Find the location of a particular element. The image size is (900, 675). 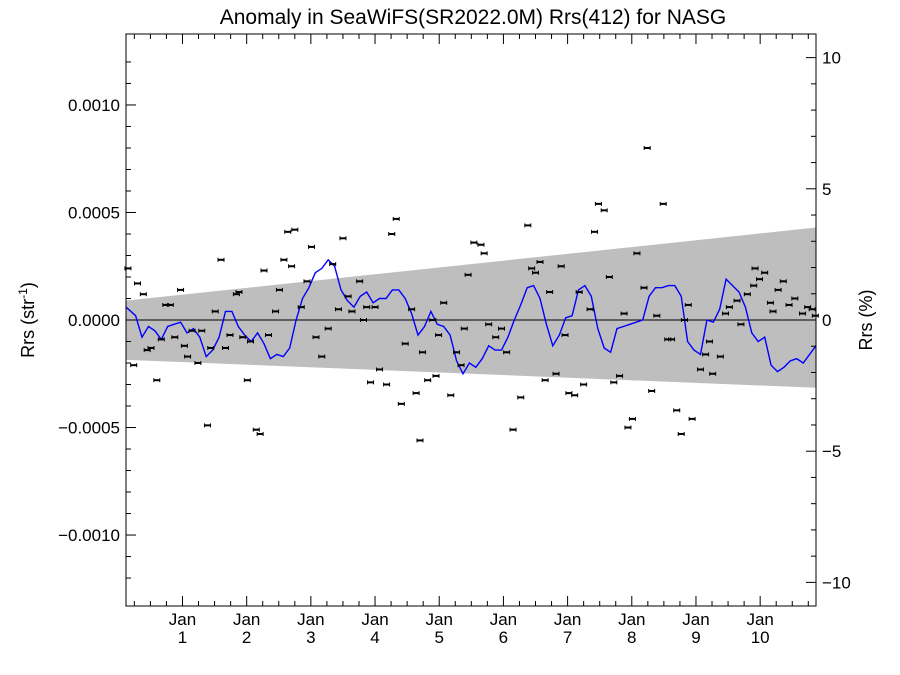

y-label-left-close: ) is located at coordinates (28, 285).